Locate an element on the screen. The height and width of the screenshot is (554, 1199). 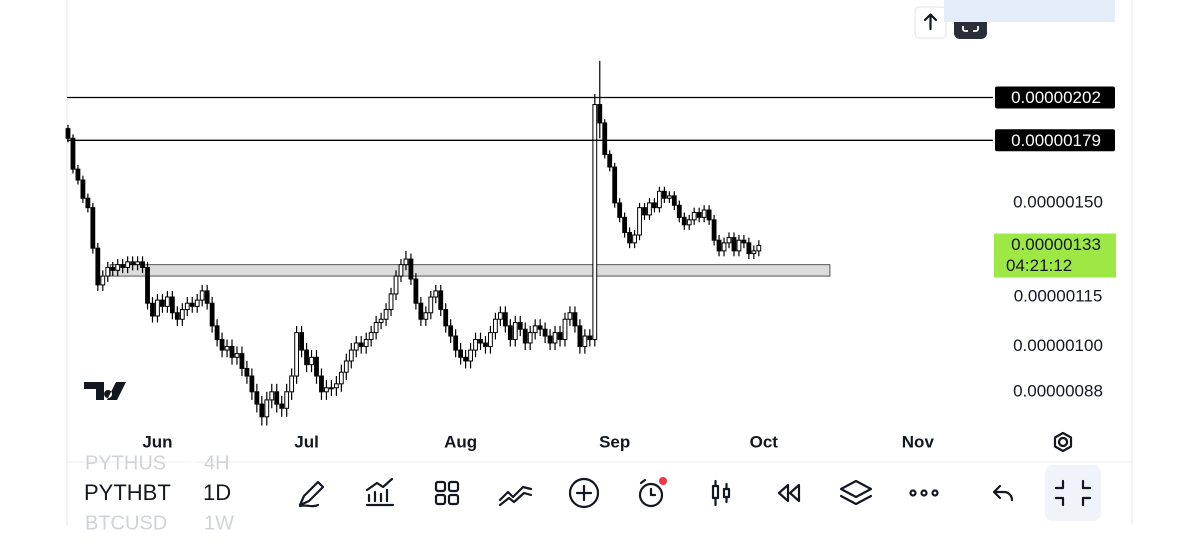
x-tick-label: Aug is located at coordinates (460, 441).